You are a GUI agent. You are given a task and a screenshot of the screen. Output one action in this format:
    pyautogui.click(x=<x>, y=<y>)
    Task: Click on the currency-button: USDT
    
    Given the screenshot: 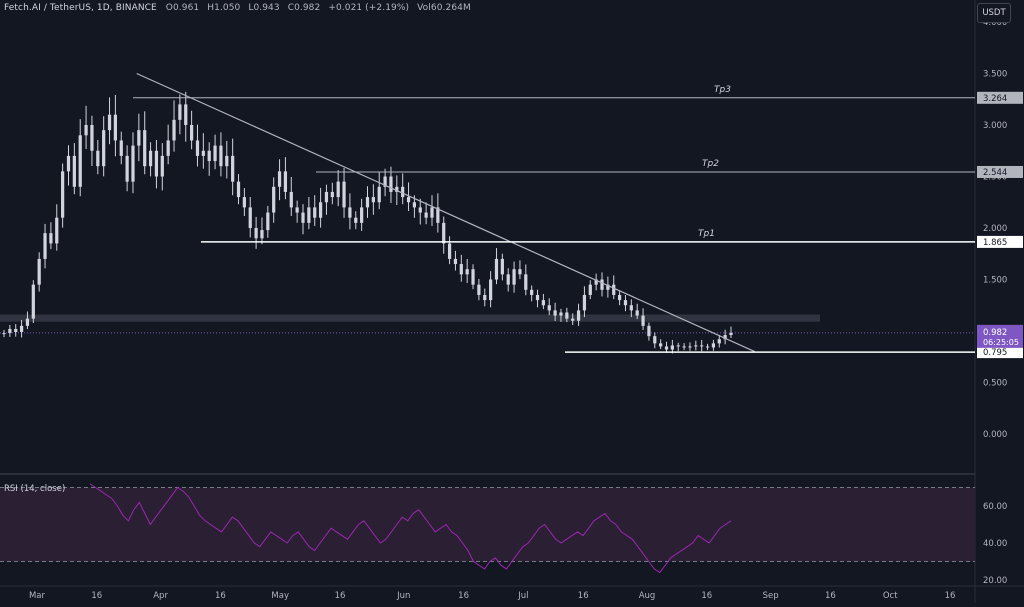 What is the action you would take?
    pyautogui.click(x=994, y=13)
    